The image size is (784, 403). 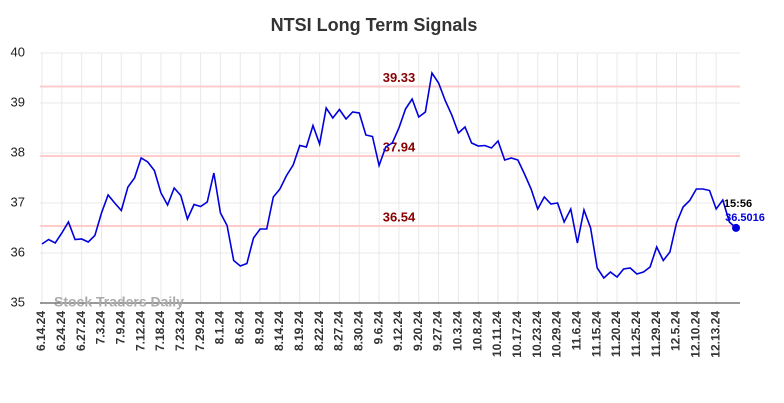 What do you see at coordinates (537, 334) in the screenshot?
I see `x-tick-label: 10.23.24` at bounding box center [537, 334].